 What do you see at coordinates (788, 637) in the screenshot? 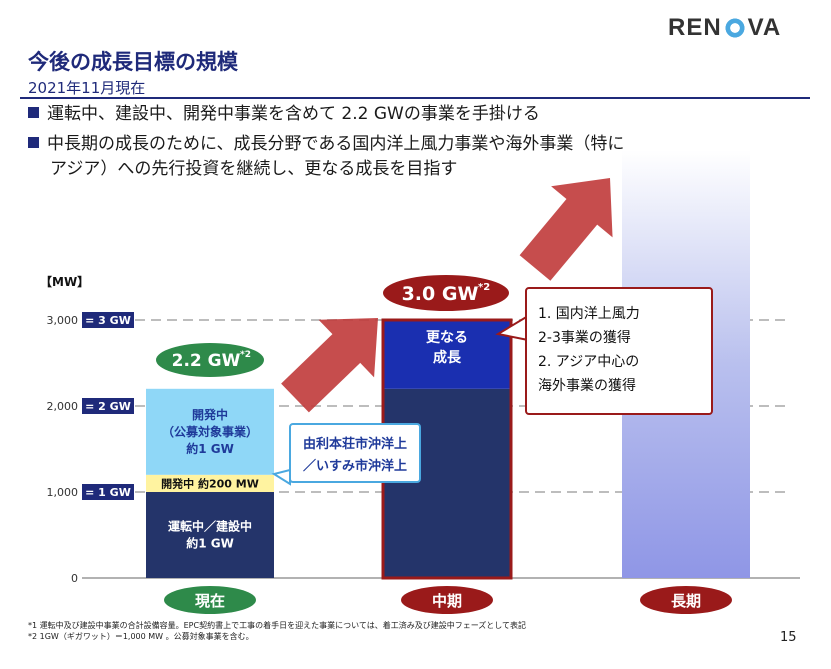
I see `page-number: 15` at bounding box center [788, 637].